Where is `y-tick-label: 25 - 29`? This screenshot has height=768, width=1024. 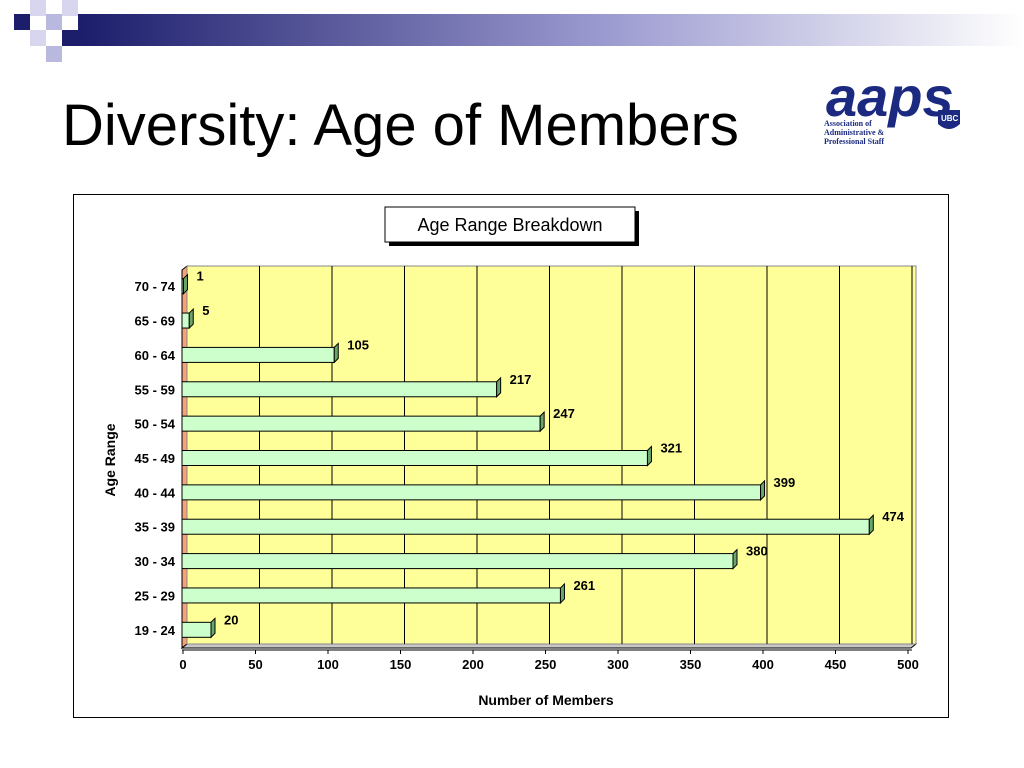
y-tick-label: 25 - 29 is located at coordinates (155, 595).